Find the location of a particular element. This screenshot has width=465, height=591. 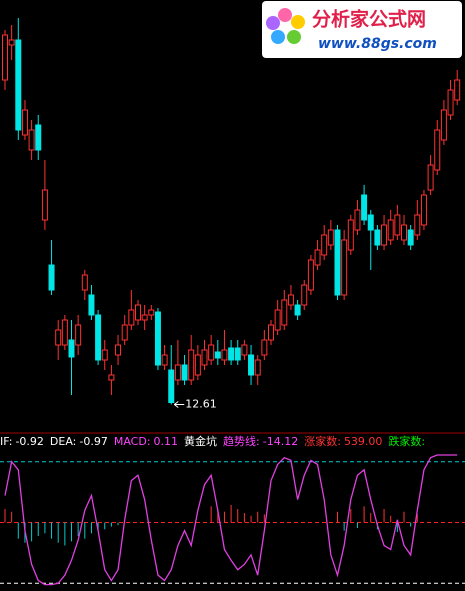

indicator-name: DEA: is located at coordinates (63, 441).